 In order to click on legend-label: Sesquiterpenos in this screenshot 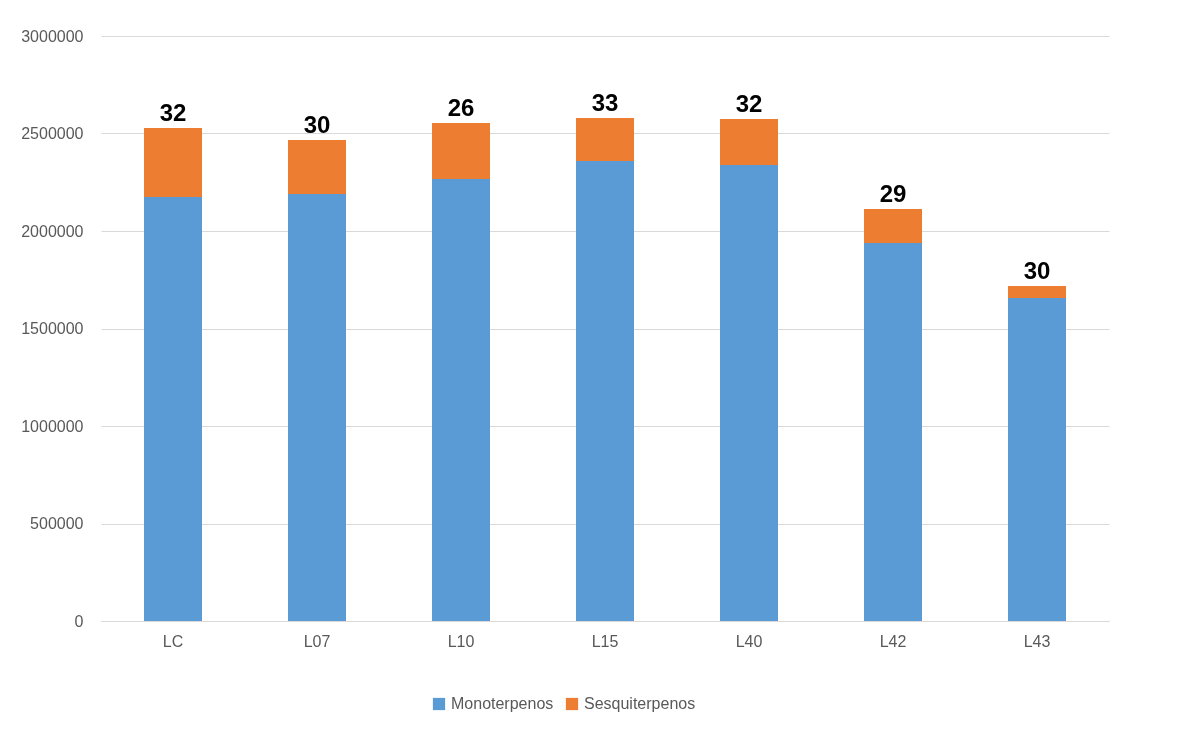, I will do `click(640, 703)`.